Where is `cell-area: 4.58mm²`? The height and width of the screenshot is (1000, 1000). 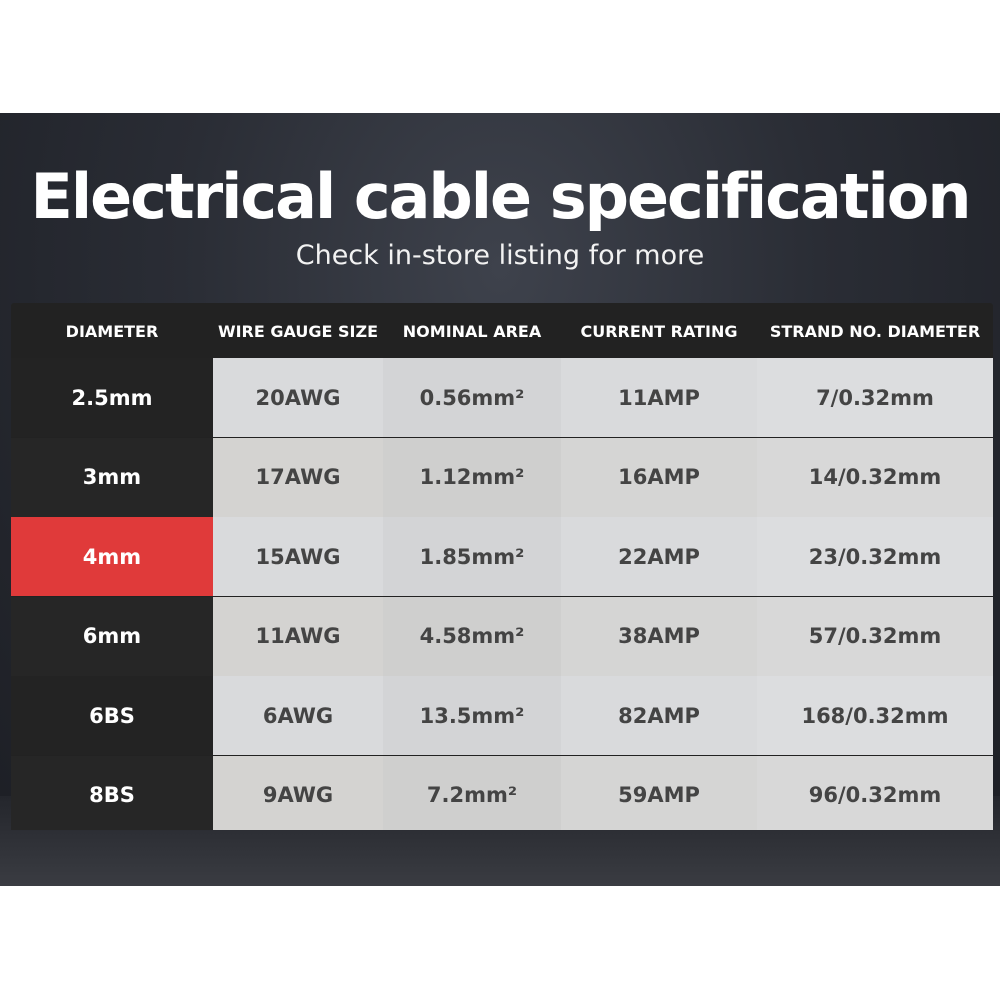 cell-area: 4.58mm² is located at coordinates (472, 636).